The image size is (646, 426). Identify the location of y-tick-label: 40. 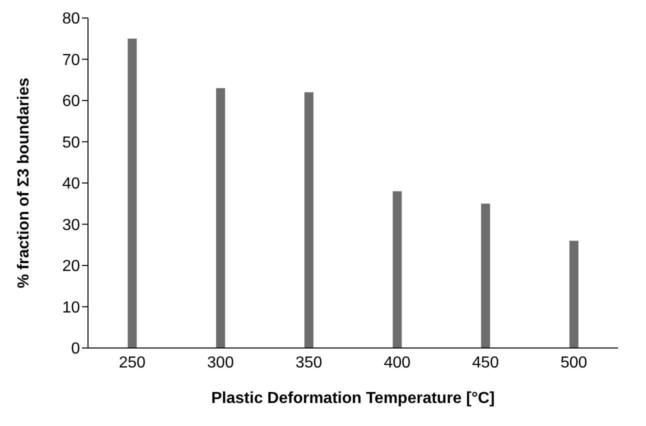
(71, 184).